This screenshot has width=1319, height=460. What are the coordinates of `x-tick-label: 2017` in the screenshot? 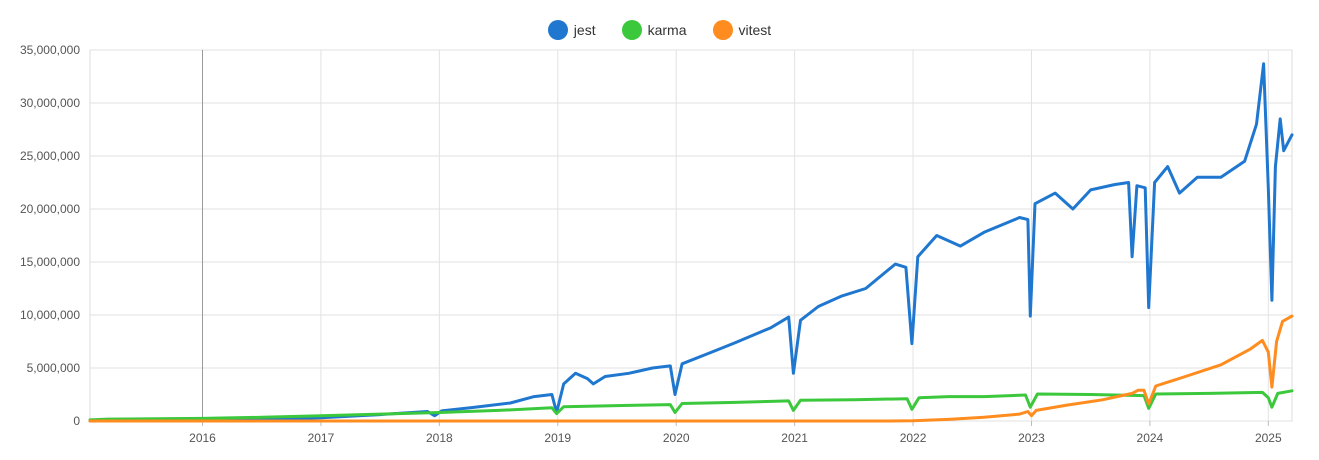 It's located at (321, 438).